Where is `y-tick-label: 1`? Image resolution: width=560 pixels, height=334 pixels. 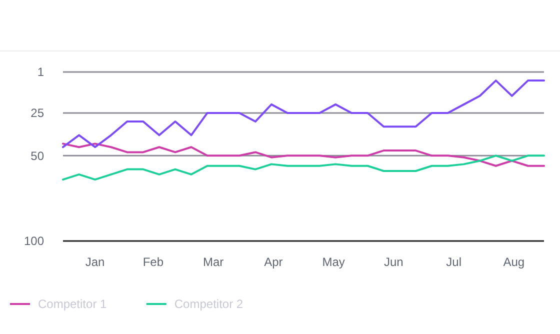 y-tick-label: 1 is located at coordinates (40, 72).